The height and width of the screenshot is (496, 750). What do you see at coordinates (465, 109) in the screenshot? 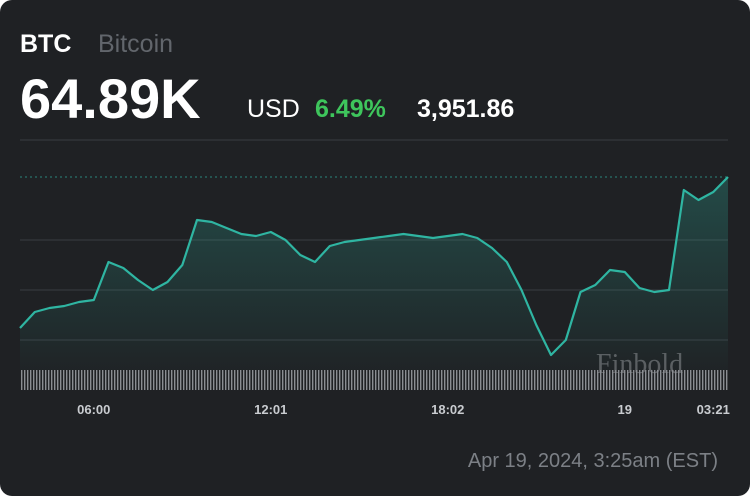
I see `change: 3,951.86` at bounding box center [465, 109].